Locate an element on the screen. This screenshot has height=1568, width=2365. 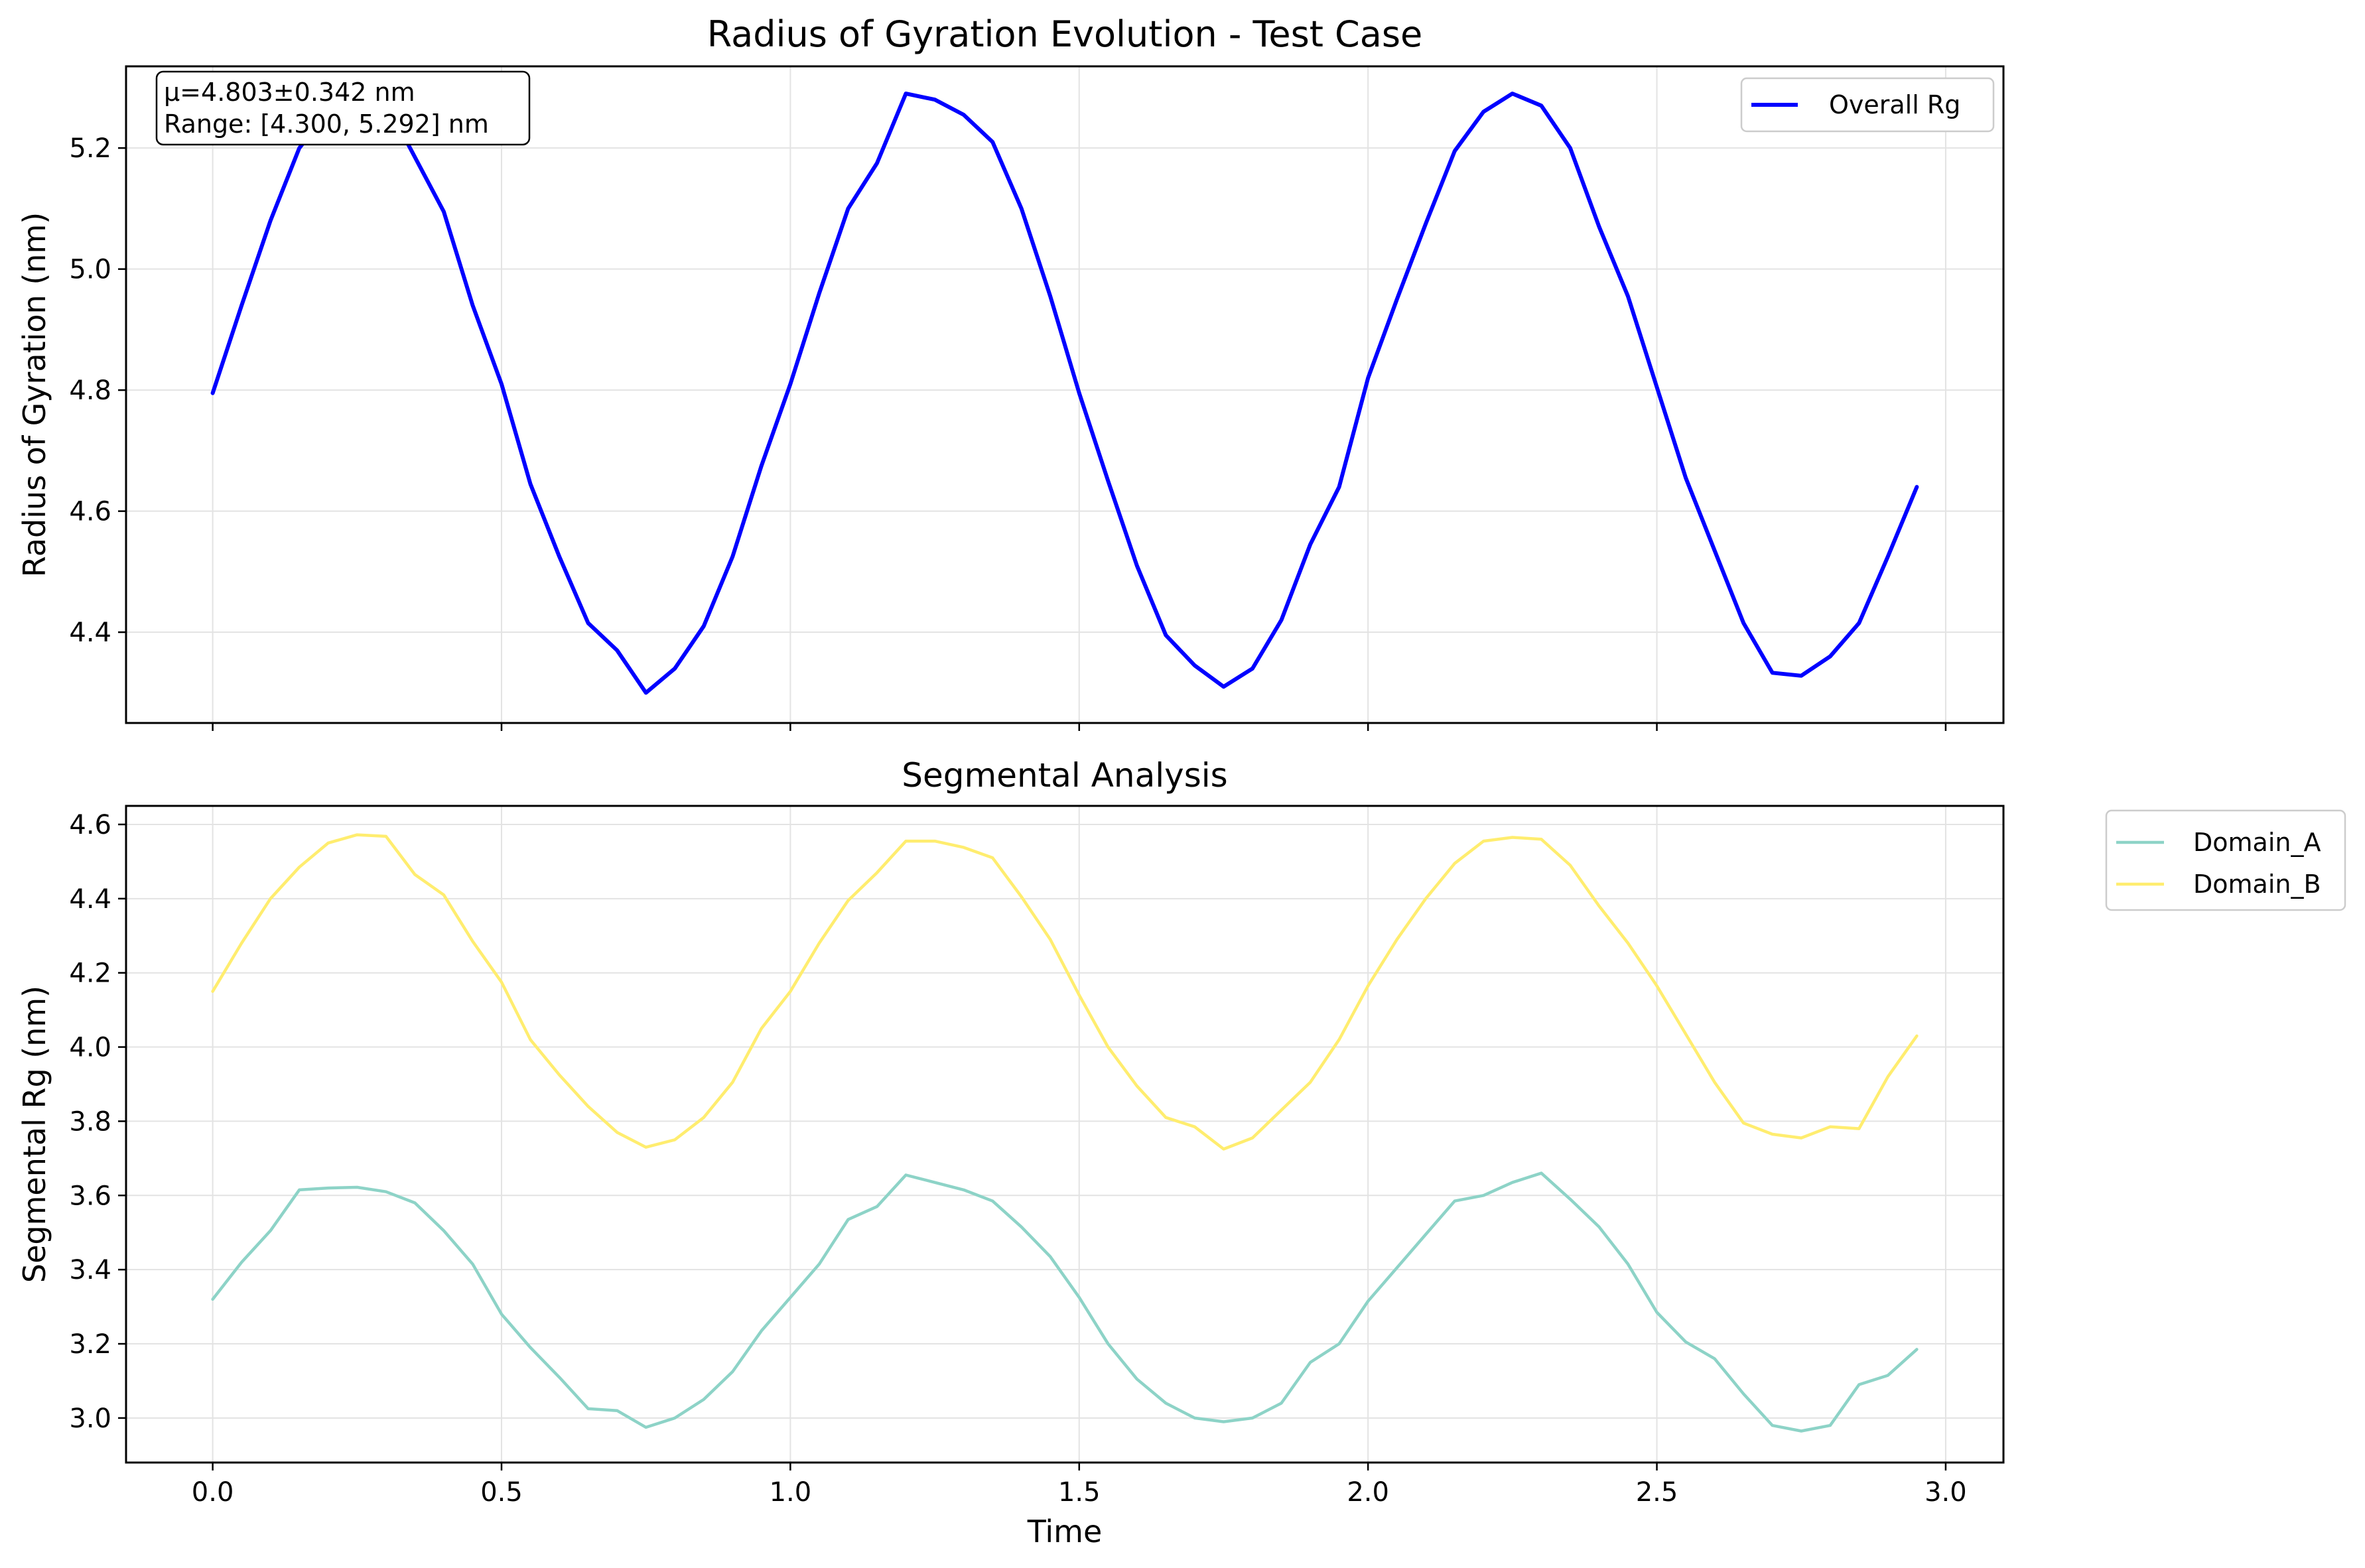
top-y-axis-ticks: 4.4 4.6 4.8 5.0 5.2 is located at coordinates (97, 390).